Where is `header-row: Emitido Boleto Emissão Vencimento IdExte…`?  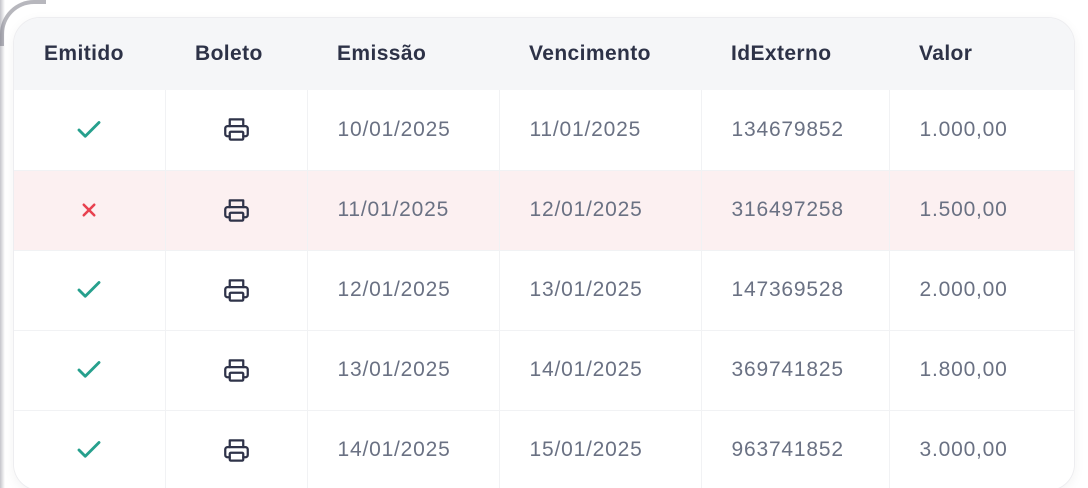
header-row: Emitido Boleto Emissão Vencimento IdExte… is located at coordinates (544, 54).